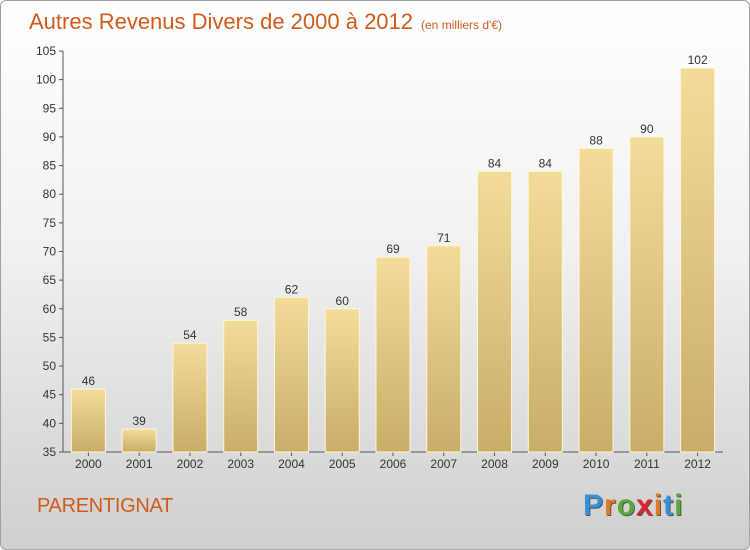 The height and width of the screenshot is (550, 750). I want to click on y-tick-label: 105, so click(46, 51).